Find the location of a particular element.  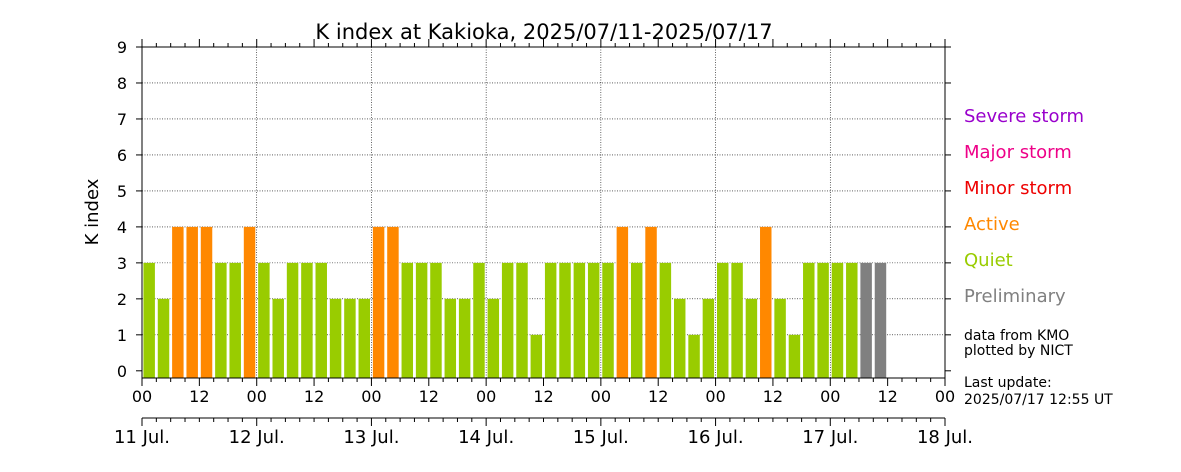

y-tick-label: 6 is located at coordinates (122, 155).